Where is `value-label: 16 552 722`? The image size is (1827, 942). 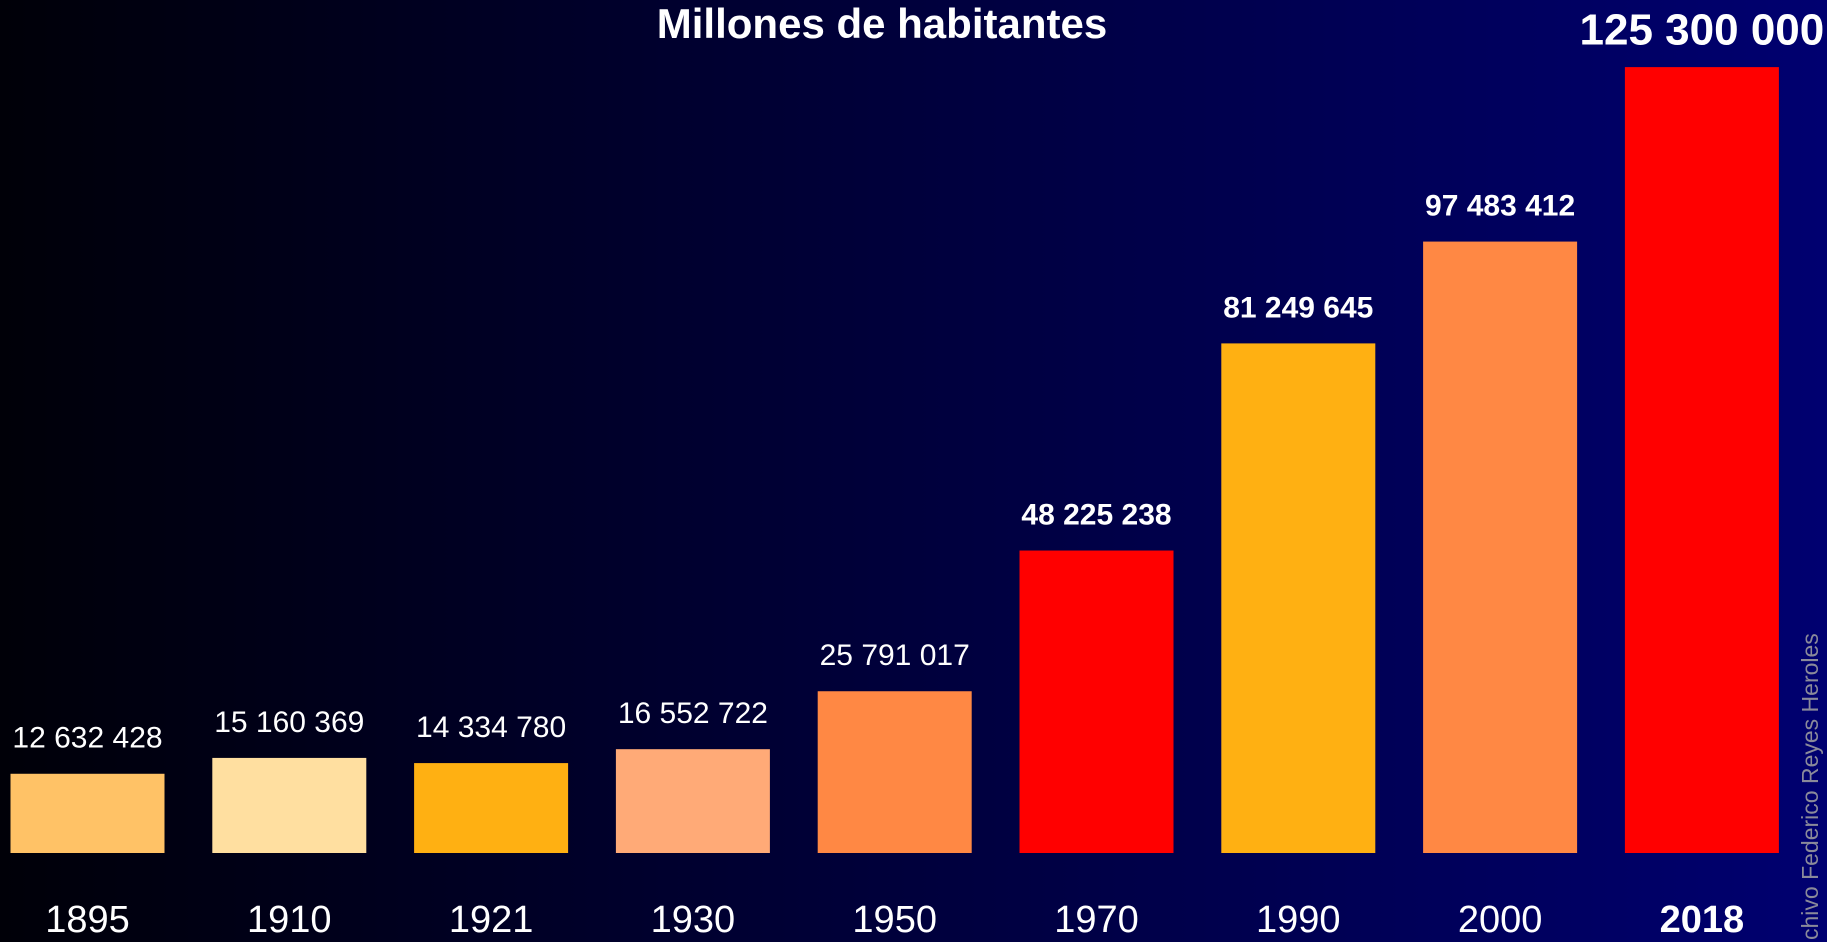 value-label: 16 552 722 is located at coordinates (693, 713).